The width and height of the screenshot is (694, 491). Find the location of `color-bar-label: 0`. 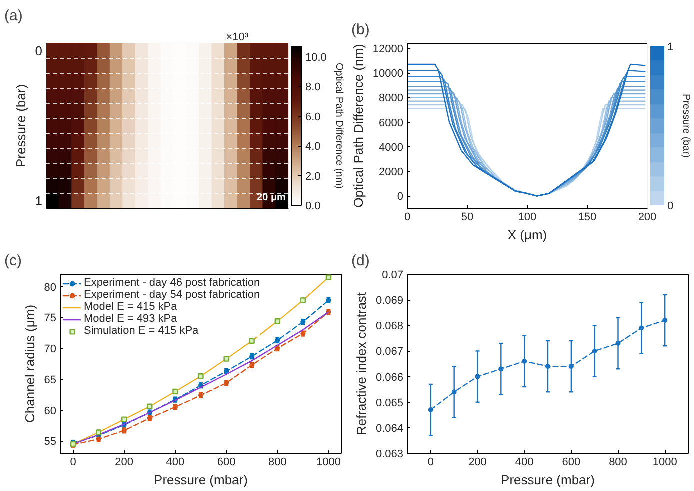

color-bar-label: 0 is located at coordinates (671, 206).